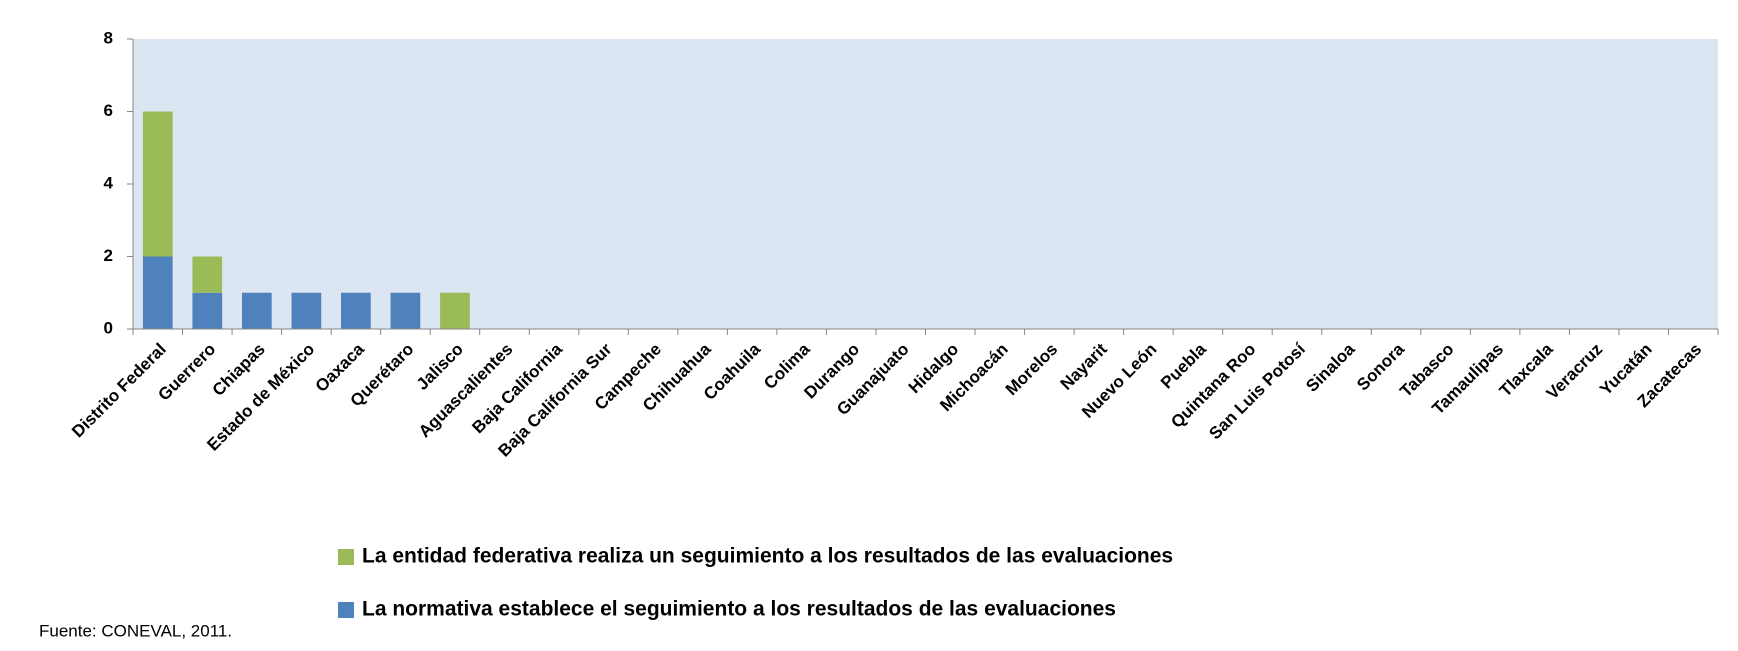  Describe the element at coordinates (108, 255) in the screenshot. I see `y-tick-label: 2` at that location.